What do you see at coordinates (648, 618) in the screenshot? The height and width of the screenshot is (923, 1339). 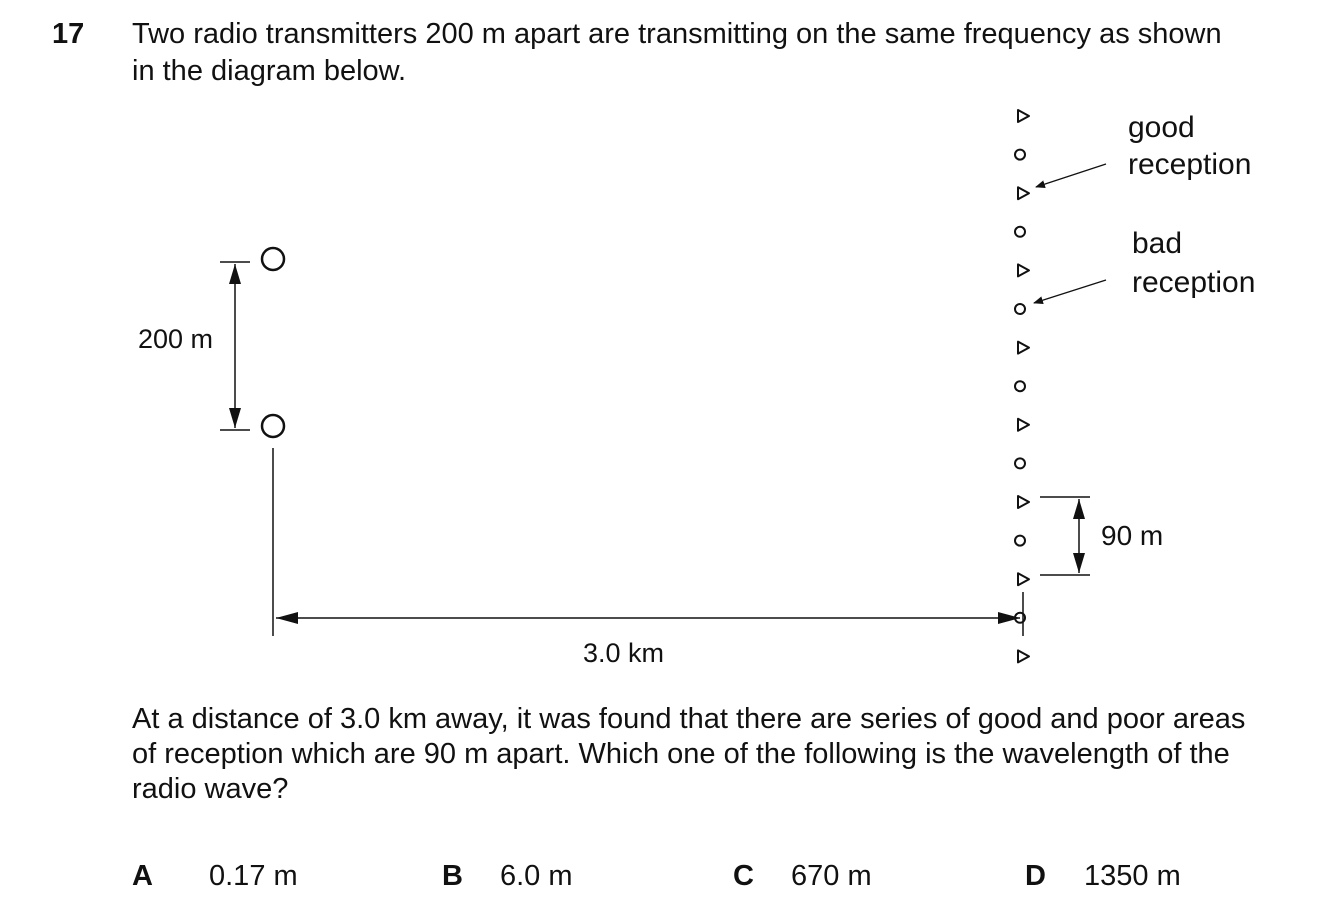 I see `distance-dimension` at bounding box center [648, 618].